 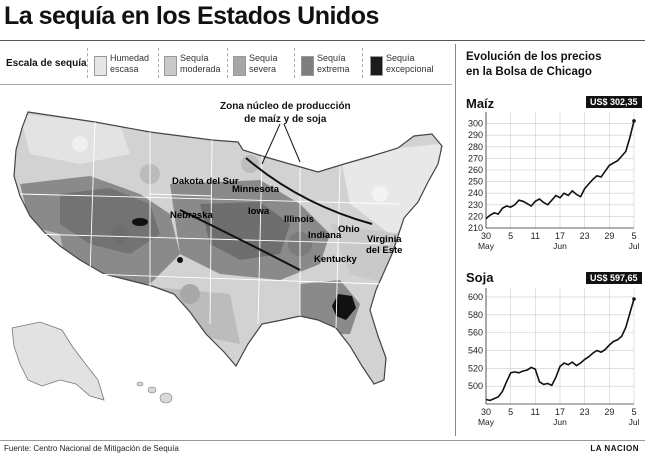 I want to click on state-label-del-este: del Este, so click(x=384, y=250).